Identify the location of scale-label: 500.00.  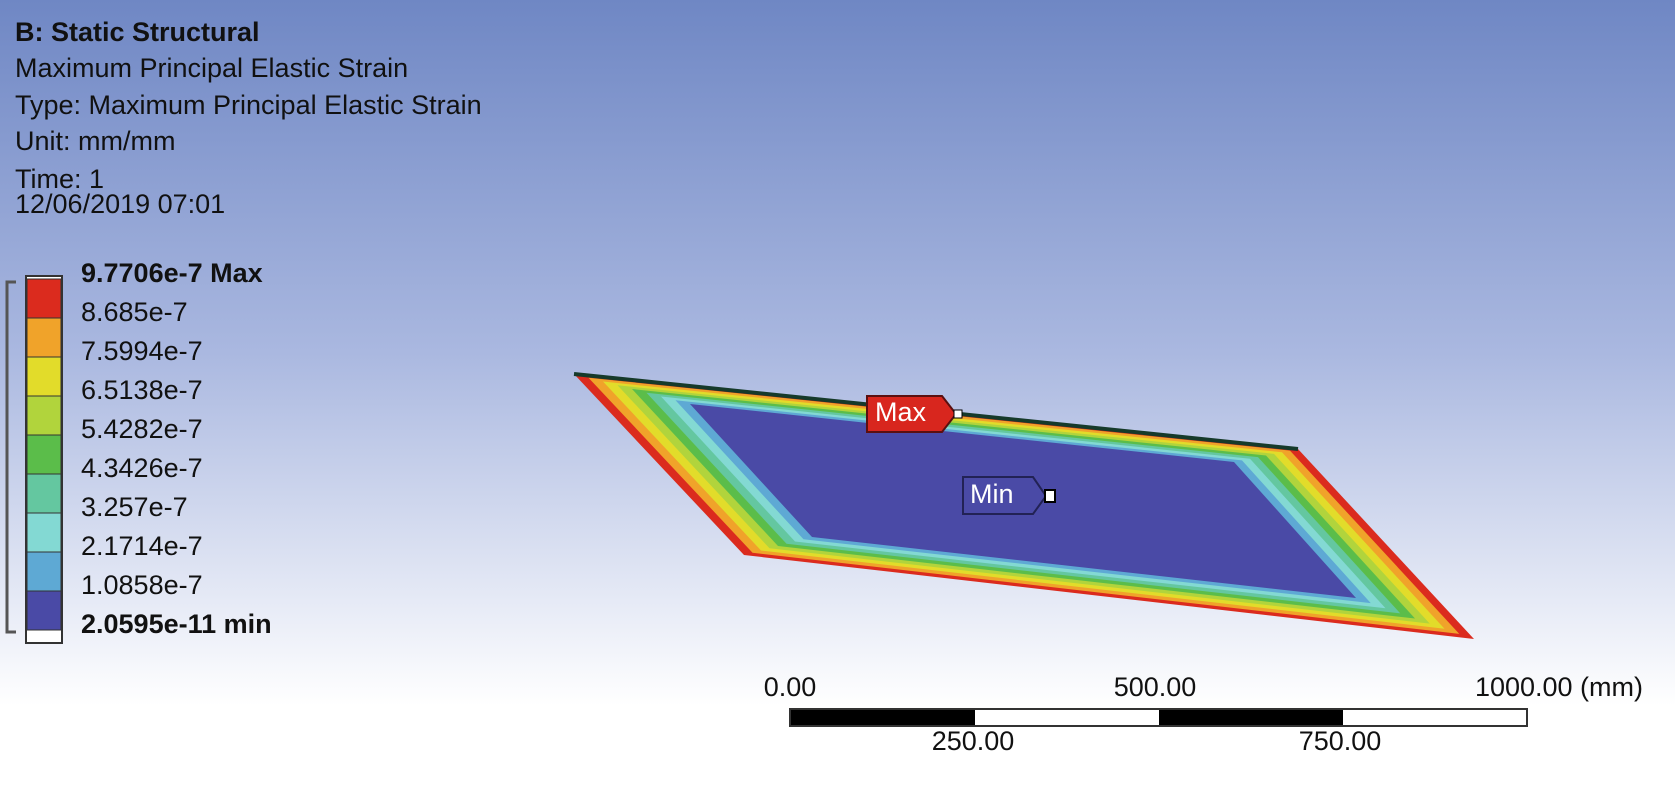
(1155, 687).